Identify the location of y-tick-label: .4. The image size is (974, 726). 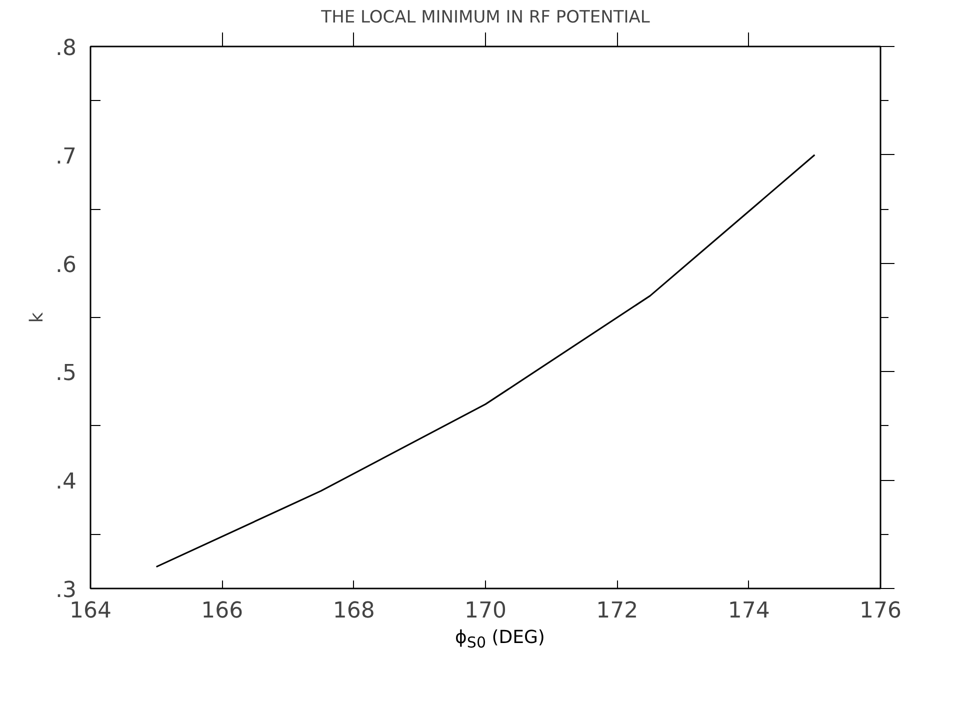
(66, 482).